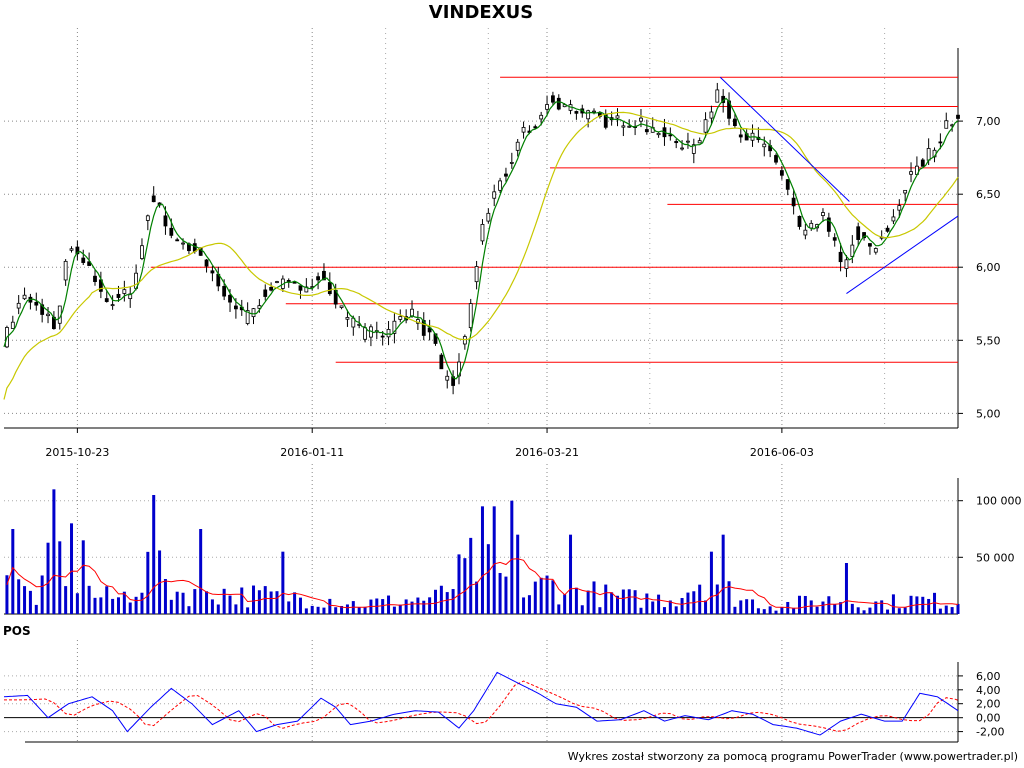 Image resolution: width=1024 pixels, height=768 pixels. I want to click on x-tick-label: 2016-01-11, so click(312, 452).